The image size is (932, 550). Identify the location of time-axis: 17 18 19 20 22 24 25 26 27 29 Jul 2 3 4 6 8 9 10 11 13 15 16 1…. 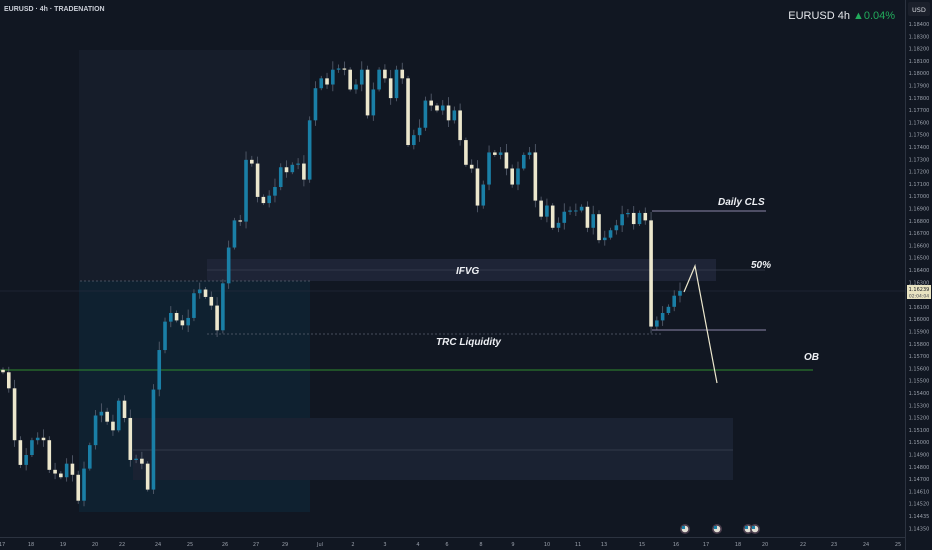
(450, 545).